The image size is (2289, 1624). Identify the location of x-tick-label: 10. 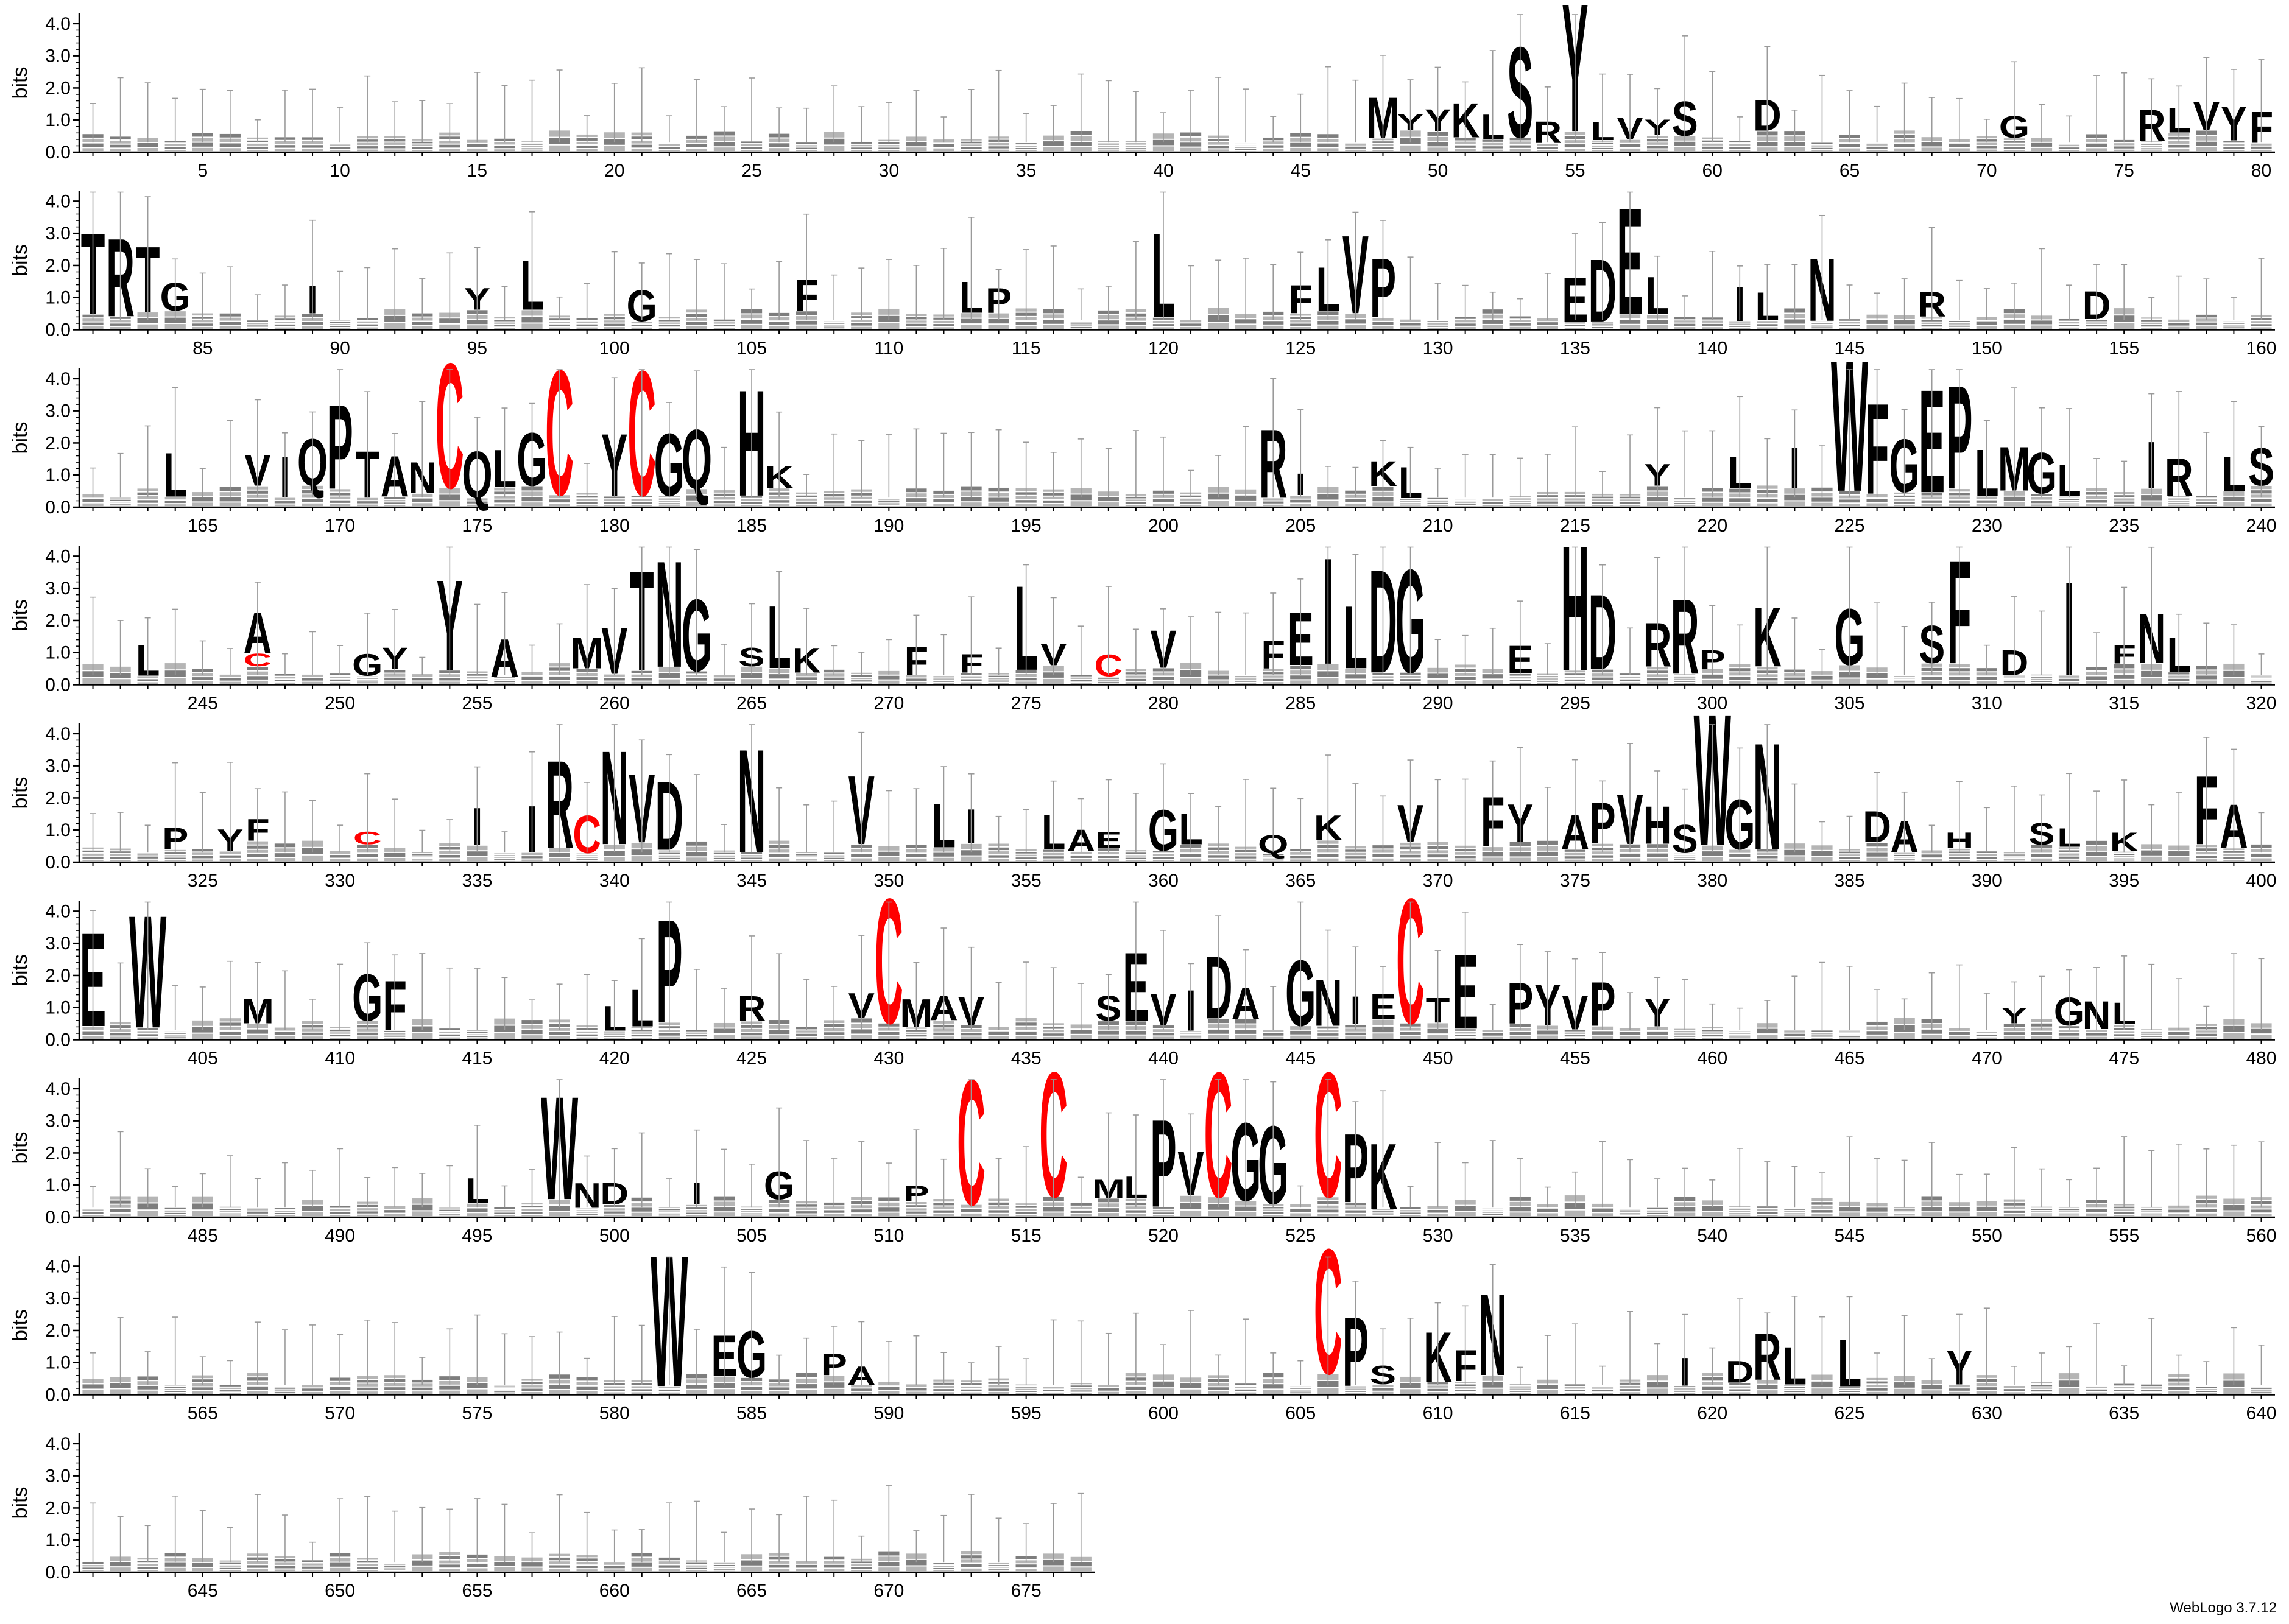
(340, 171).